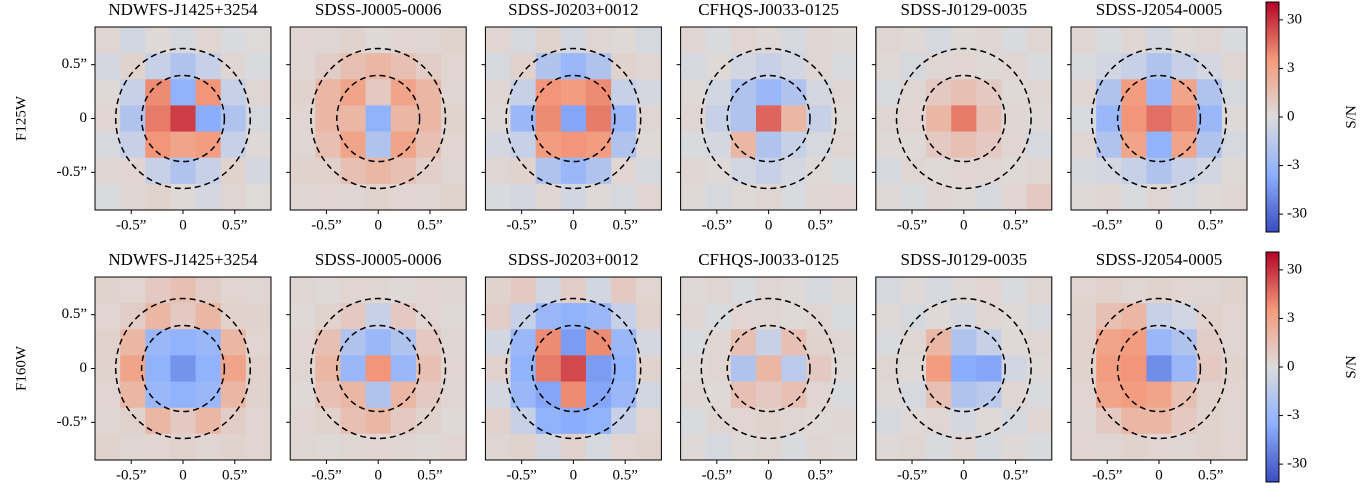 This screenshot has height=498, width=1369. I want to click on colorbar-tick-label: 0, so click(1291, 116).